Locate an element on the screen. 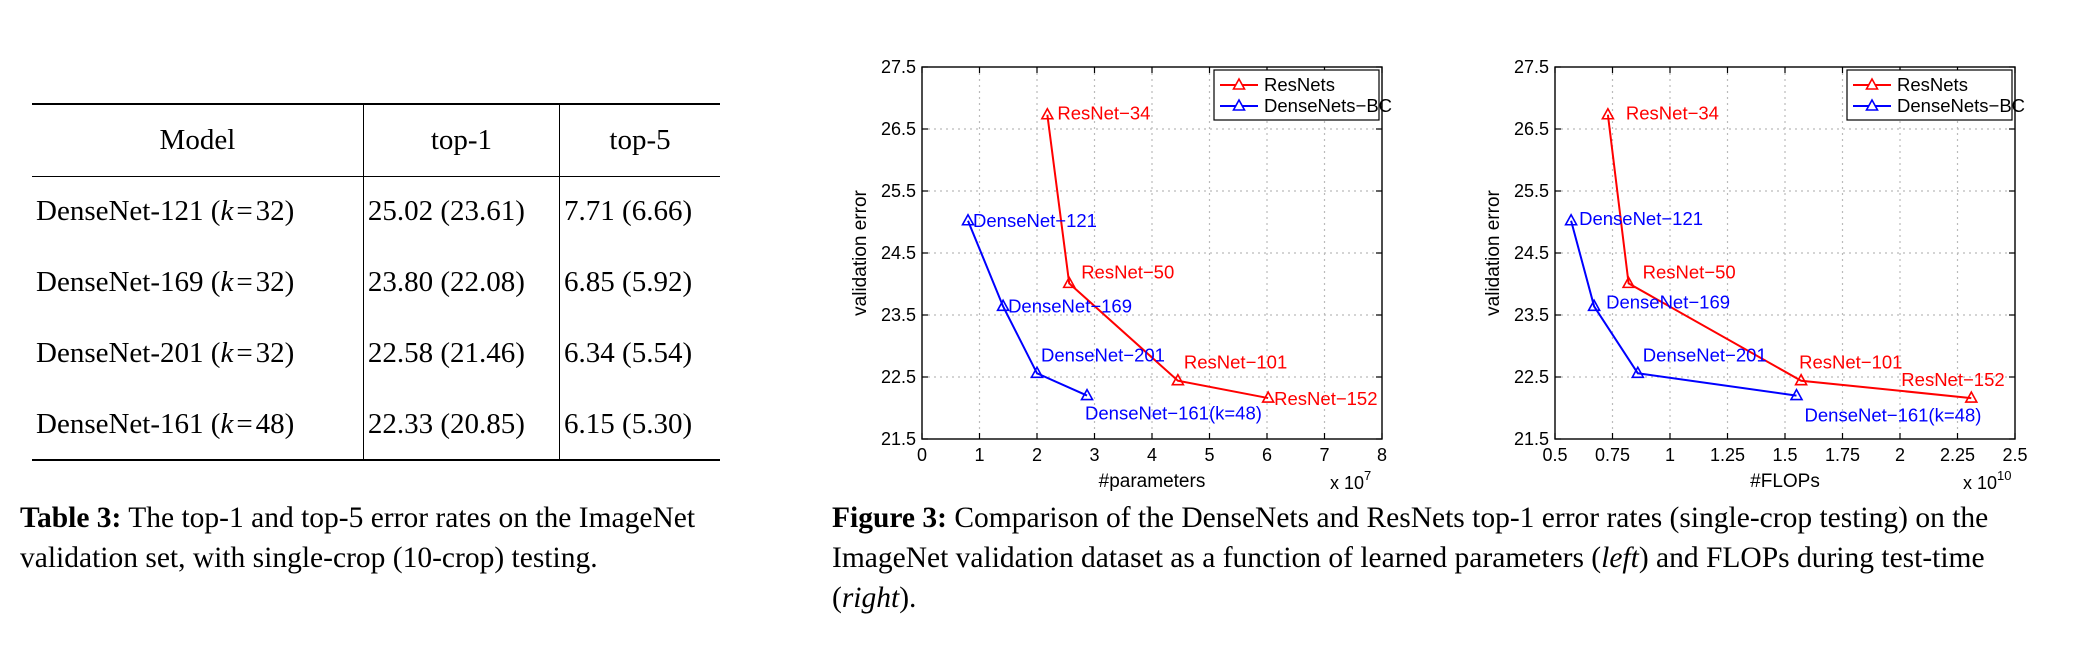  x-axis-label: #FLOPs is located at coordinates (1785, 481).